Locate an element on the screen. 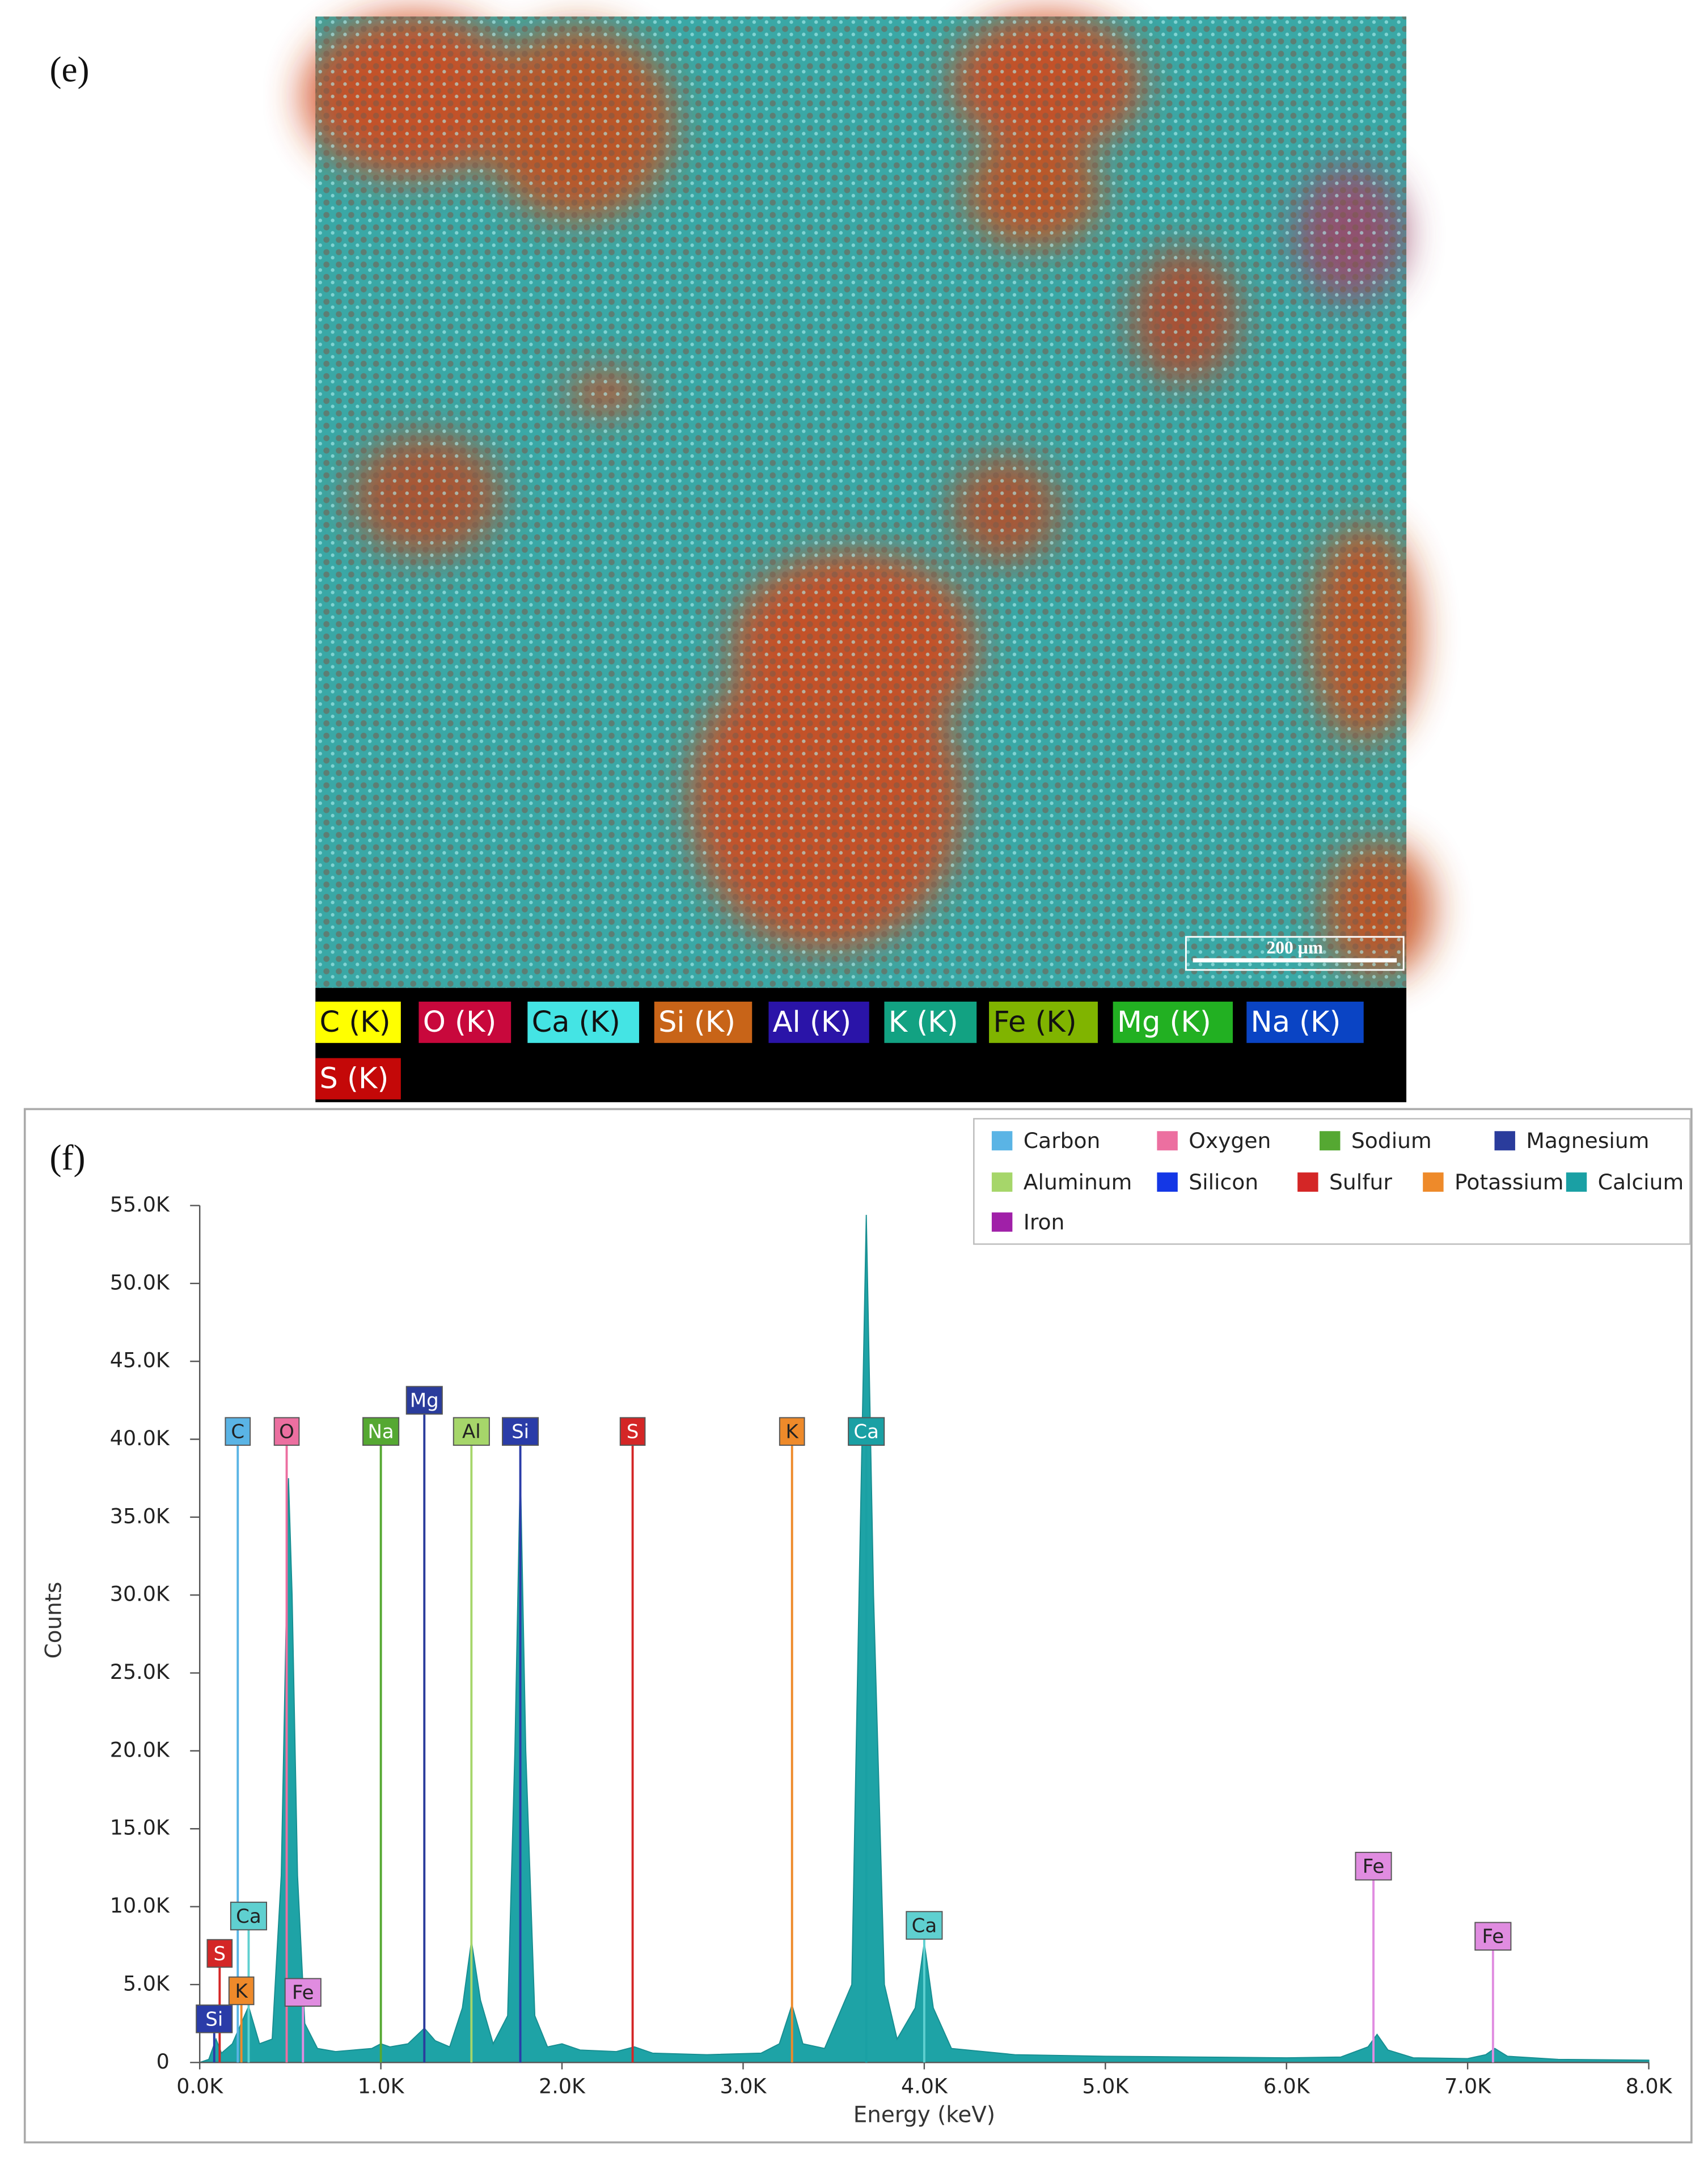 The image size is (1708, 2161). element-marker-label: C is located at coordinates (238, 1432).